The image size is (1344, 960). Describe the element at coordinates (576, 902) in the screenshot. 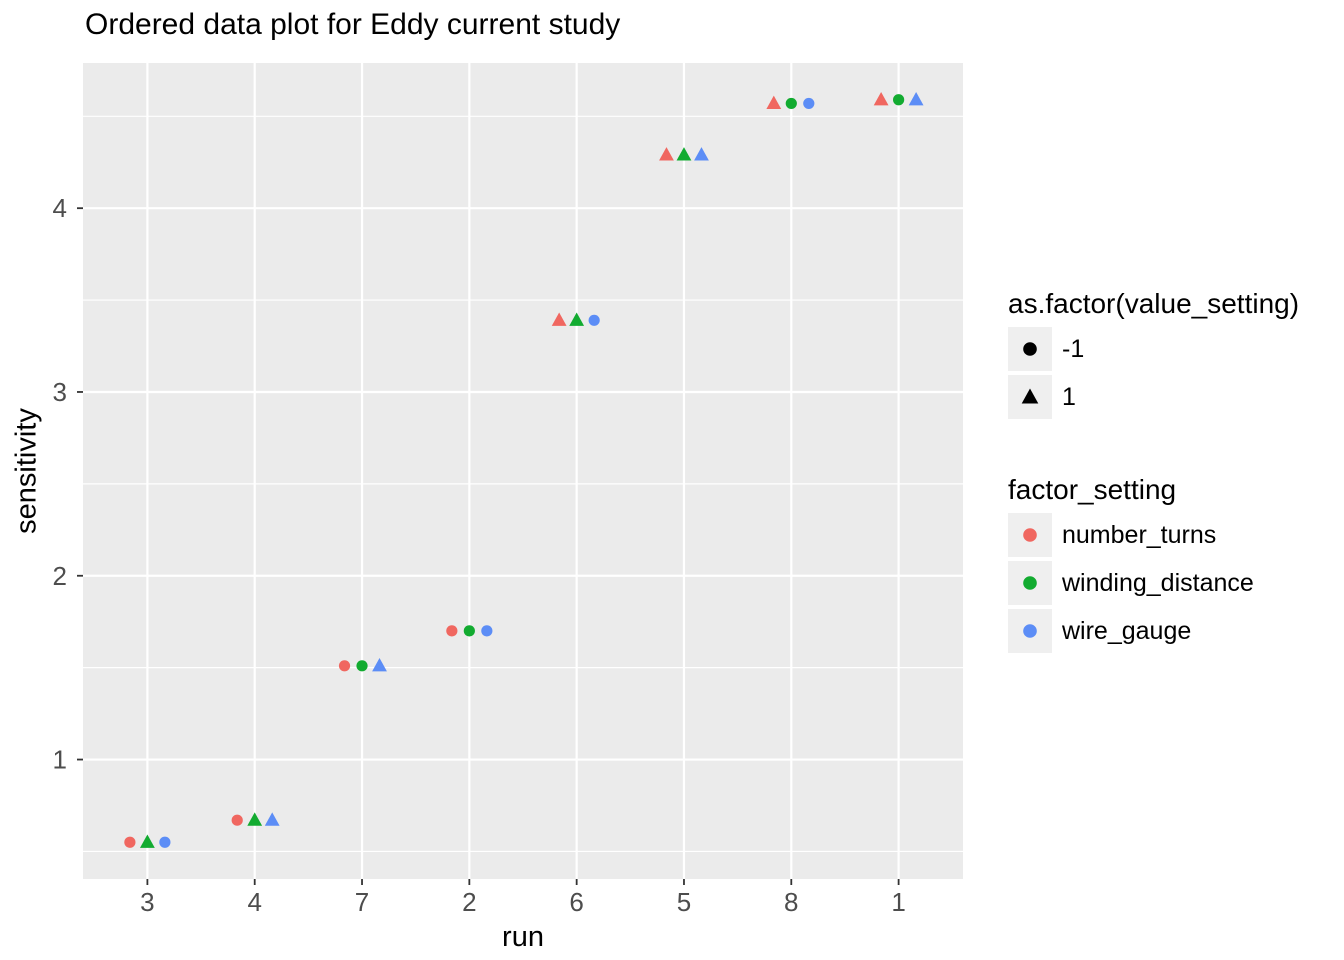

I see `x-axis-tick-label: 6` at that location.